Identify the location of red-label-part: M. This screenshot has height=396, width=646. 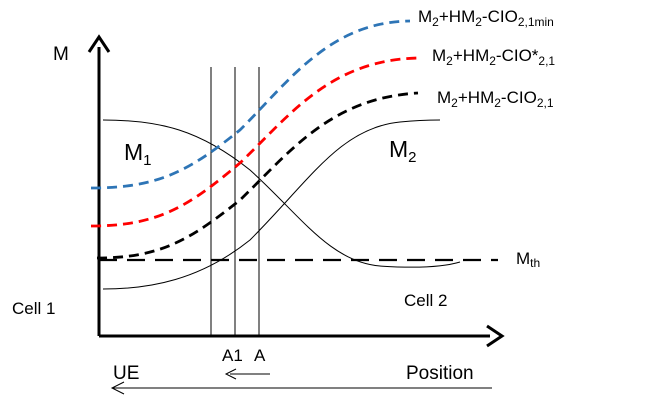
(439, 55).